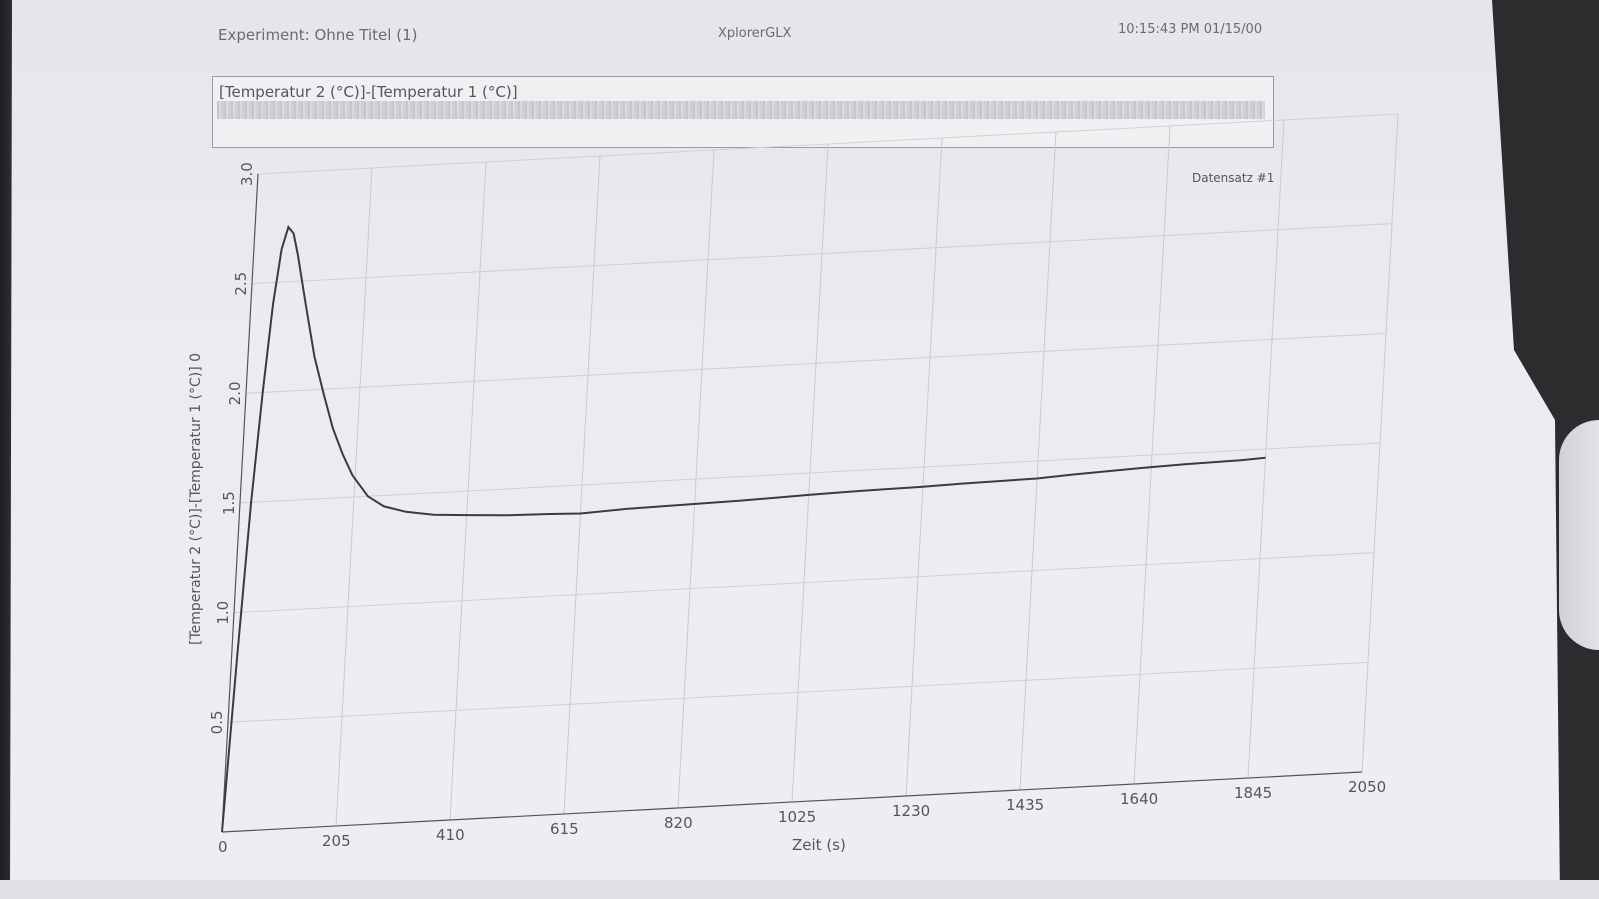 The width and height of the screenshot is (1599, 899). Describe the element at coordinates (1367, 787) in the screenshot. I see `x-tick-label: 2050` at that location.